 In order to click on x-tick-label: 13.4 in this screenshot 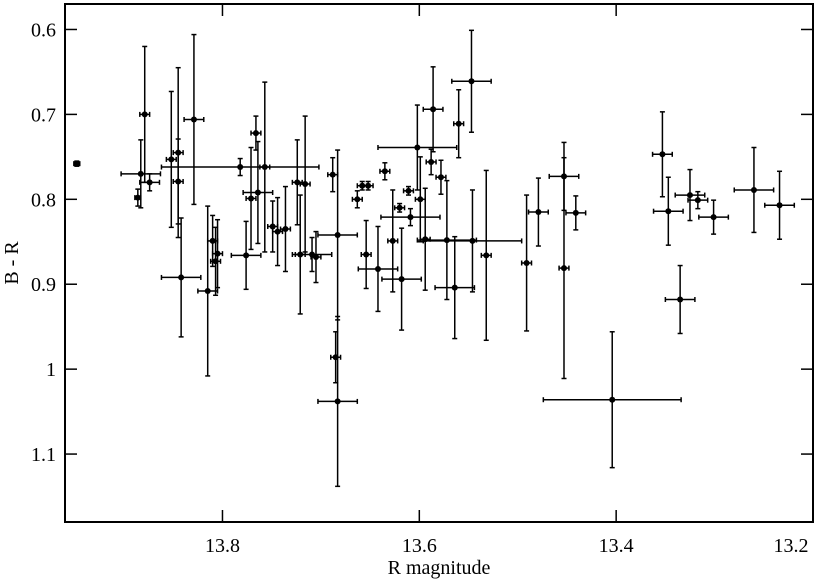, I will do `click(616, 546)`.